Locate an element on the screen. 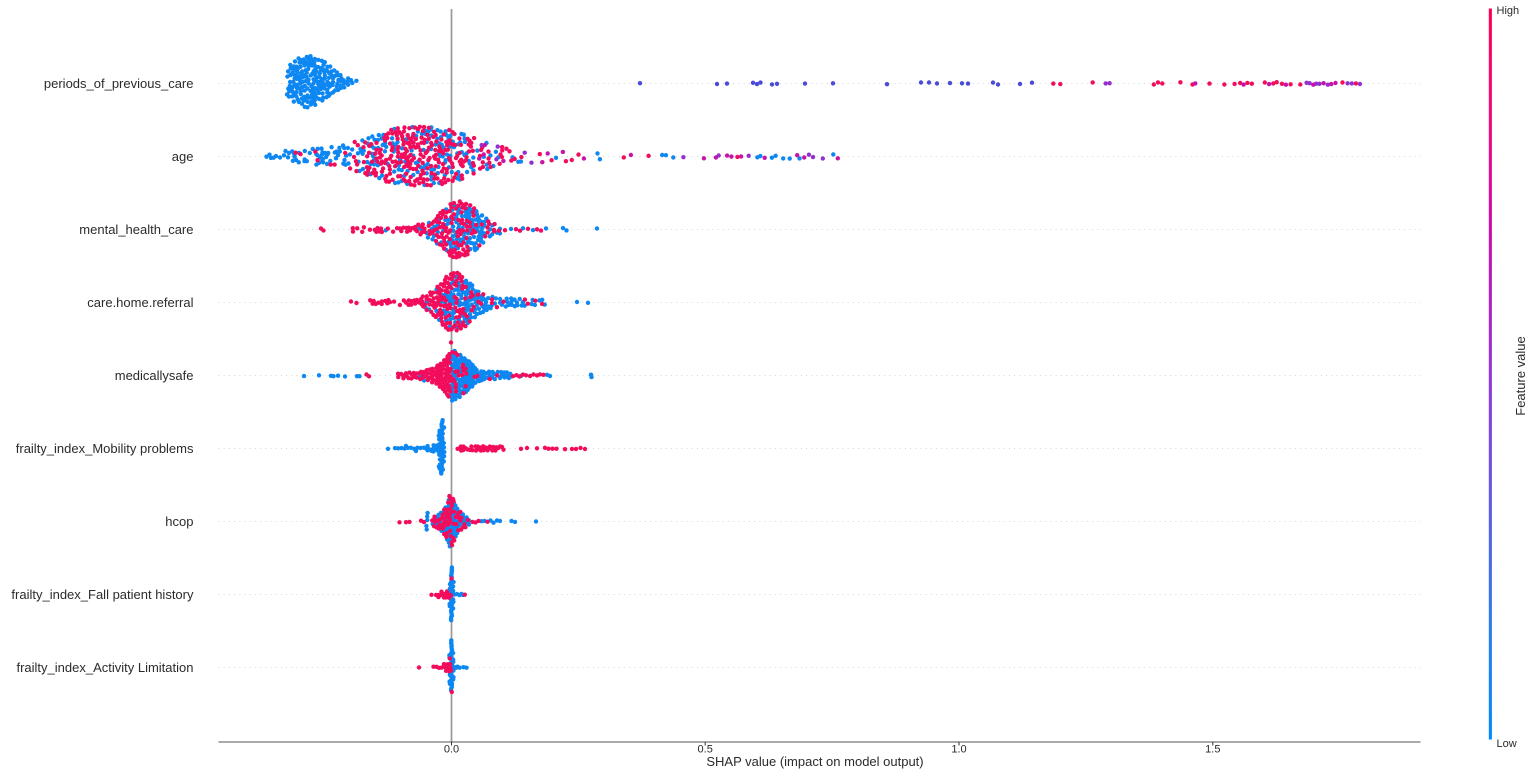 This screenshot has width=1536, height=777. svg-text: age is located at coordinates (183, 156).